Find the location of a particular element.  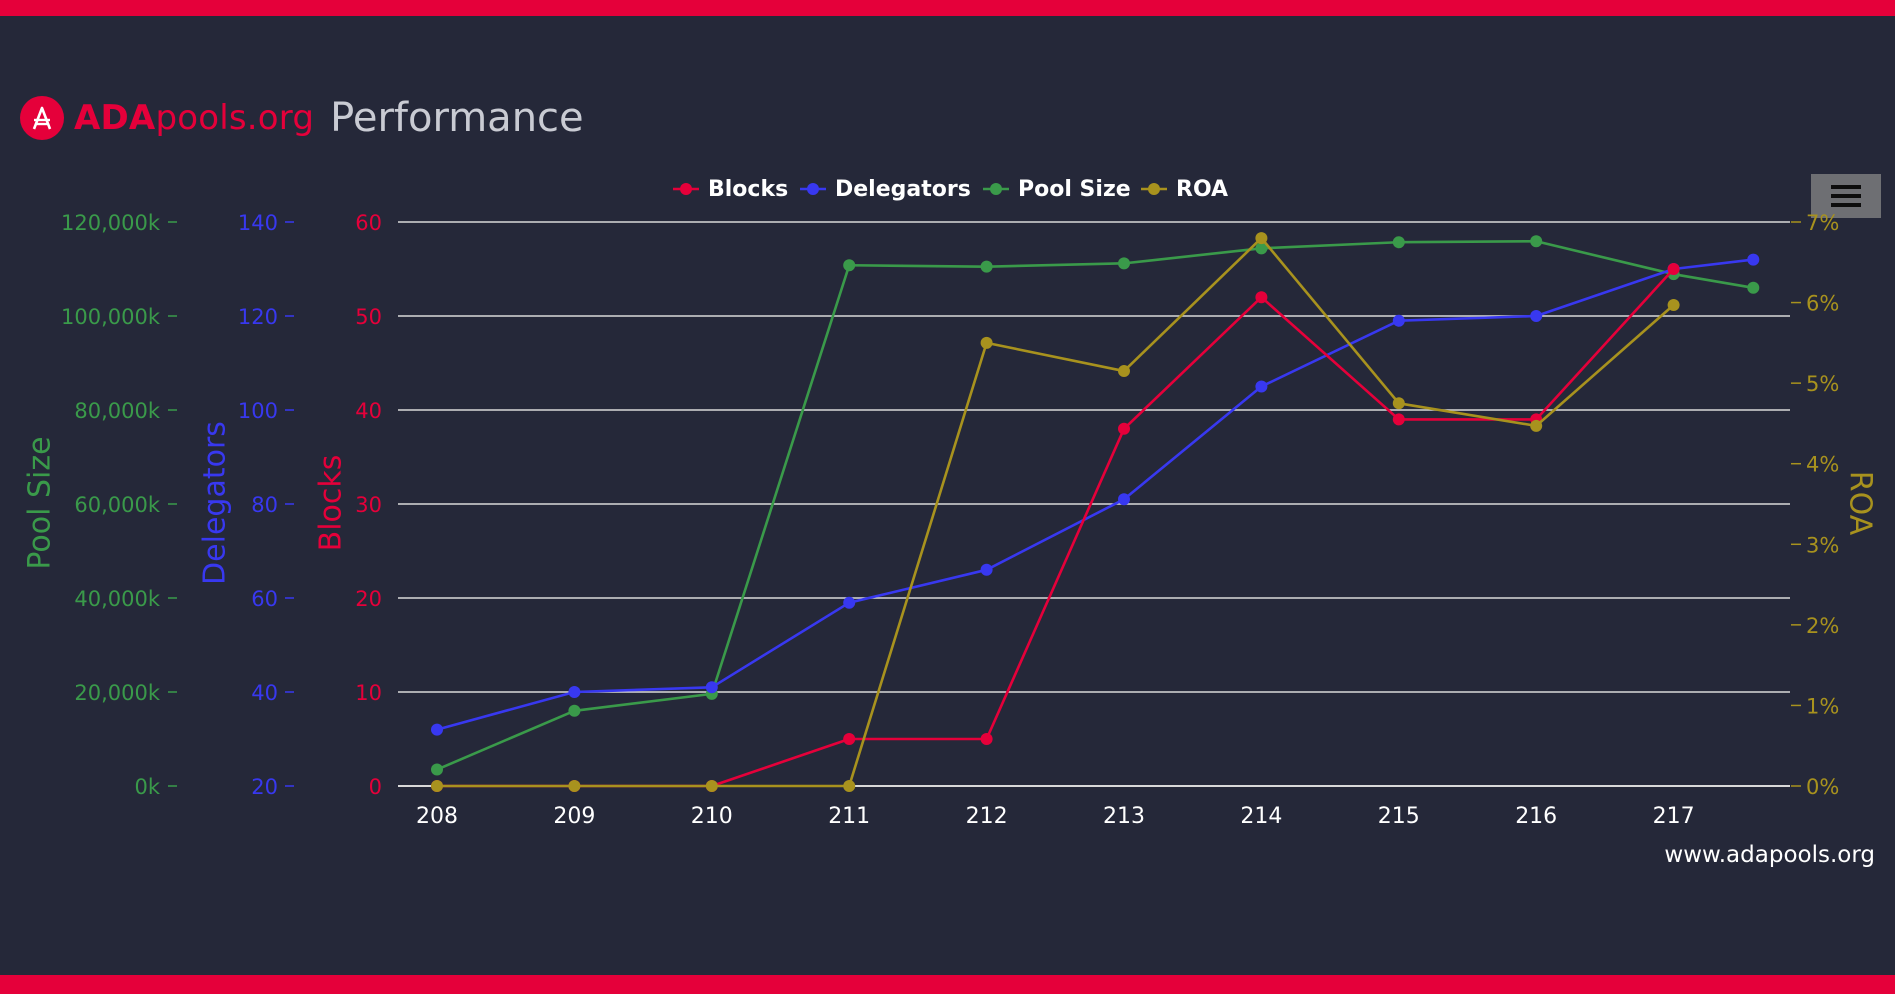

roa-tick-label: 1% is located at coordinates (1822, 706).